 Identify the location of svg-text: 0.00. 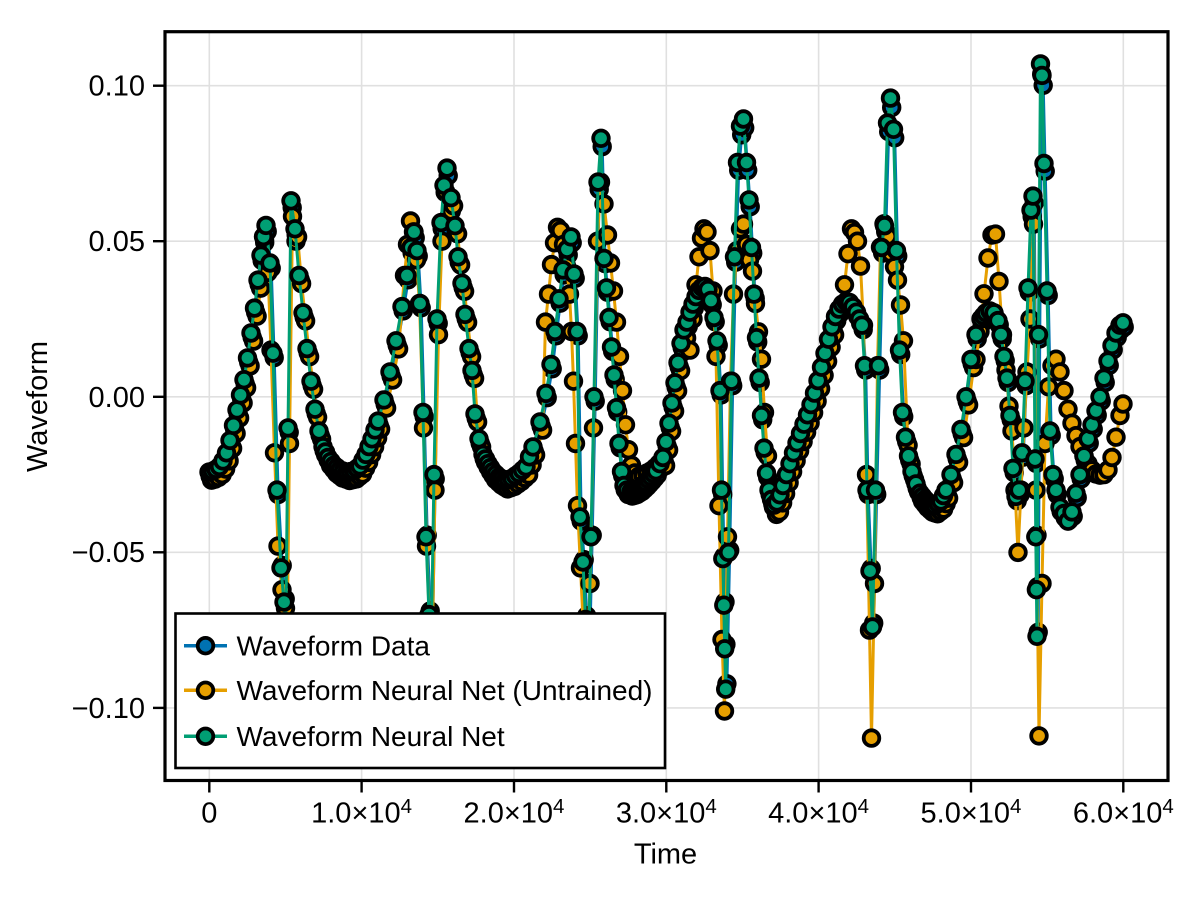
(117, 398).